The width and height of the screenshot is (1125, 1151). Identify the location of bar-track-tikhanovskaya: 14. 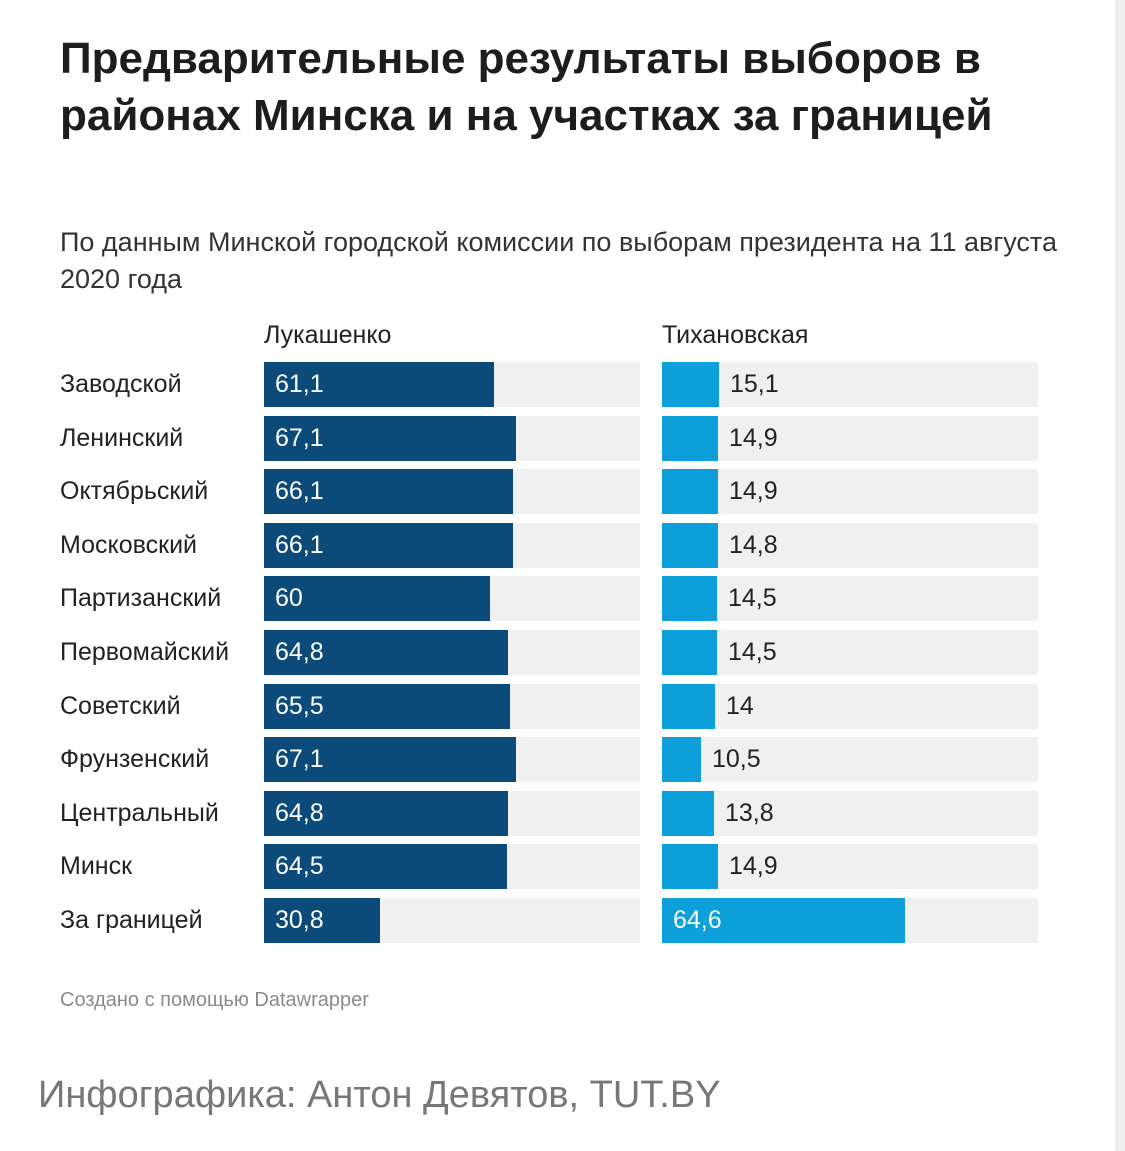
(850, 706).